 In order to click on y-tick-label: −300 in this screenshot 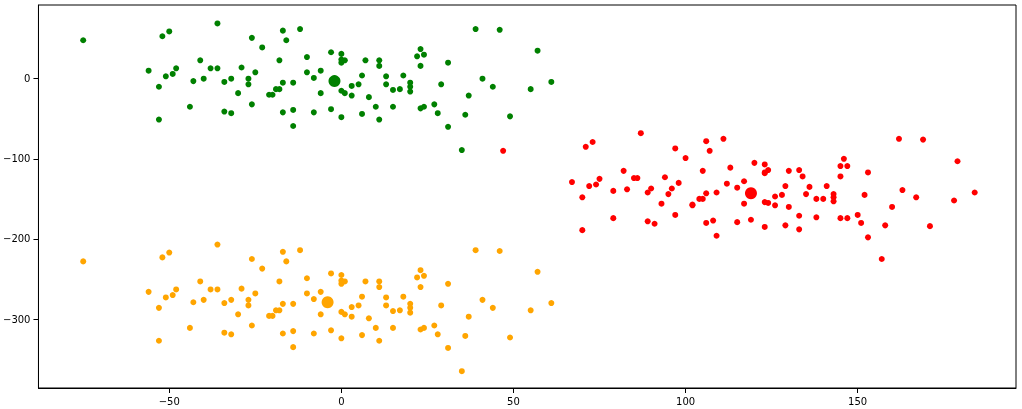, I will do `click(17, 319)`.